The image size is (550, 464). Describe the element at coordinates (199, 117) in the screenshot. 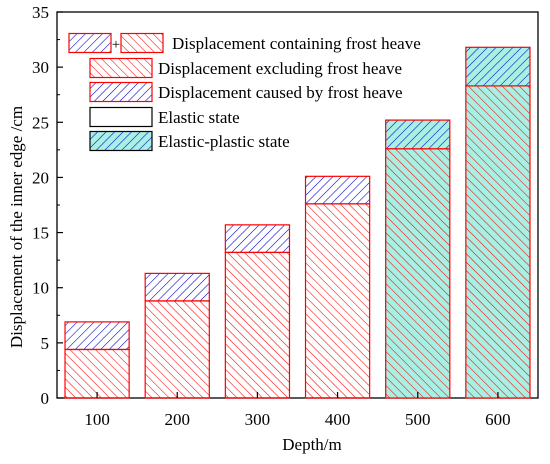

I see `legend-label: Elastic state` at that location.